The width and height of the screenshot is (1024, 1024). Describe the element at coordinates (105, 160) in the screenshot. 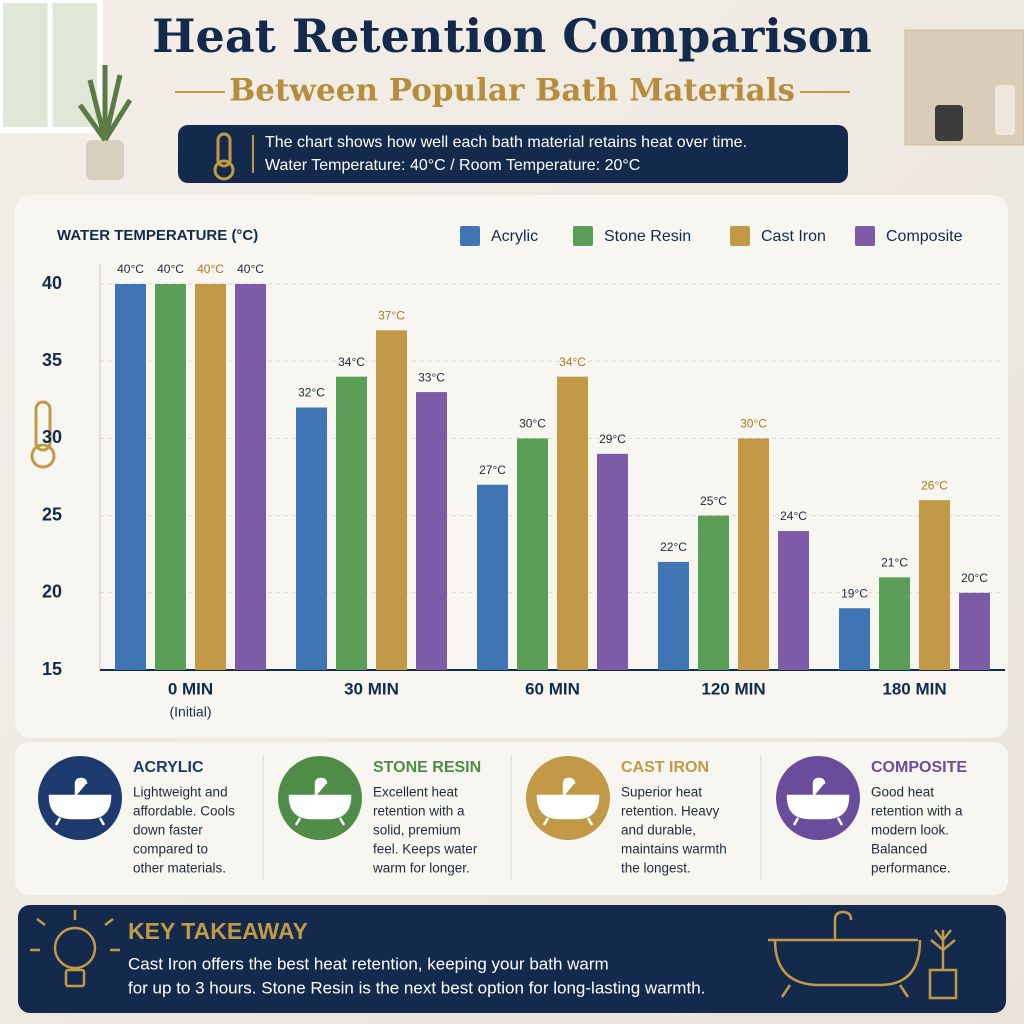

I see `plant-pot` at that location.